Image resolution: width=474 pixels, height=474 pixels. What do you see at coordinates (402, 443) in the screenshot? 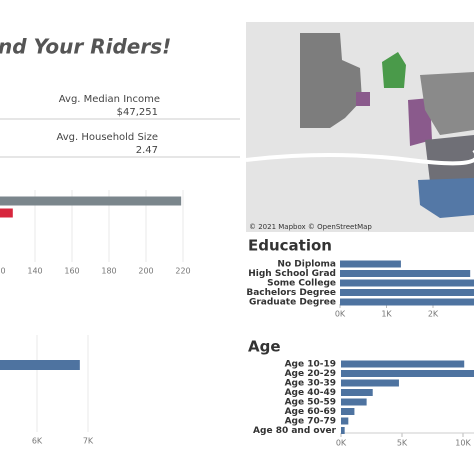
I see `x-tick-label: 5K` at bounding box center [402, 443].